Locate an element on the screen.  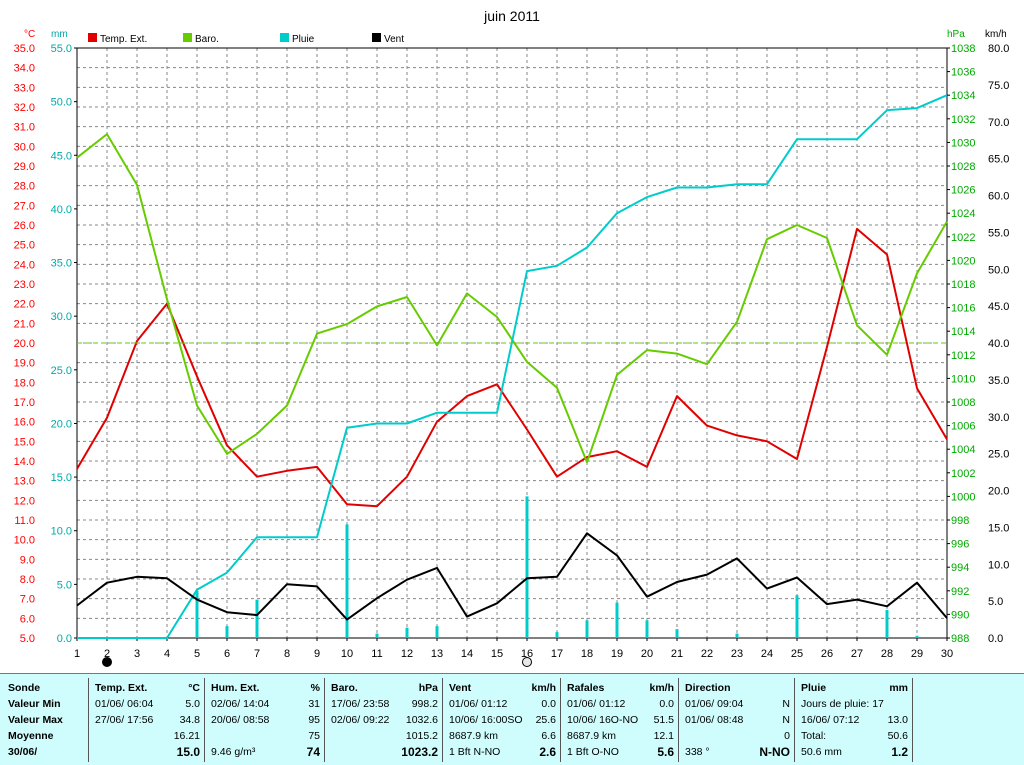
temp-max-date: 27/06/ 17:56 is located at coordinates (124, 720).